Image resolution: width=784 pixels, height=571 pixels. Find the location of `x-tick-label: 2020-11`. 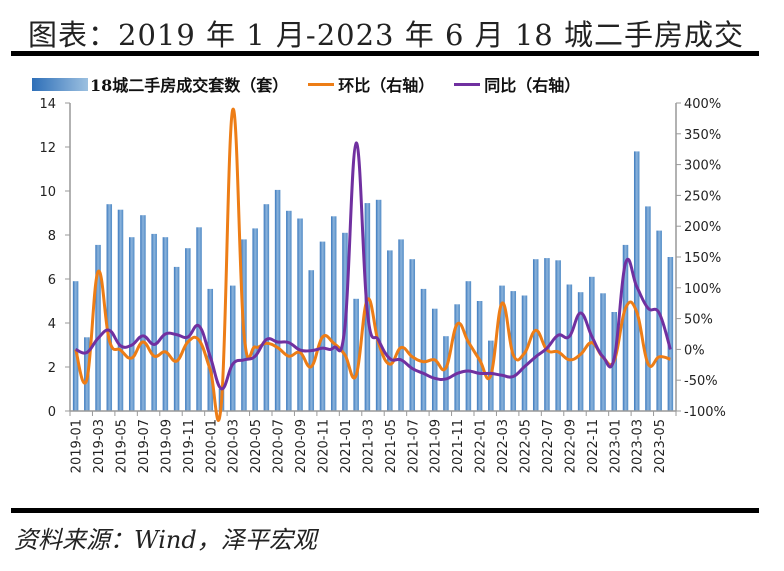

x-tick-label: 2020-11 is located at coordinates (324, 446).